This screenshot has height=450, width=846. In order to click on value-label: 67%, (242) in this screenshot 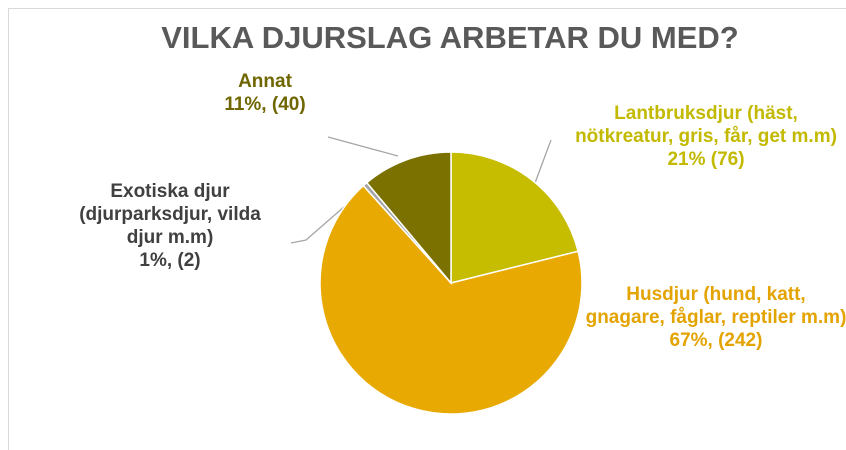, I will do `click(716, 340)`.